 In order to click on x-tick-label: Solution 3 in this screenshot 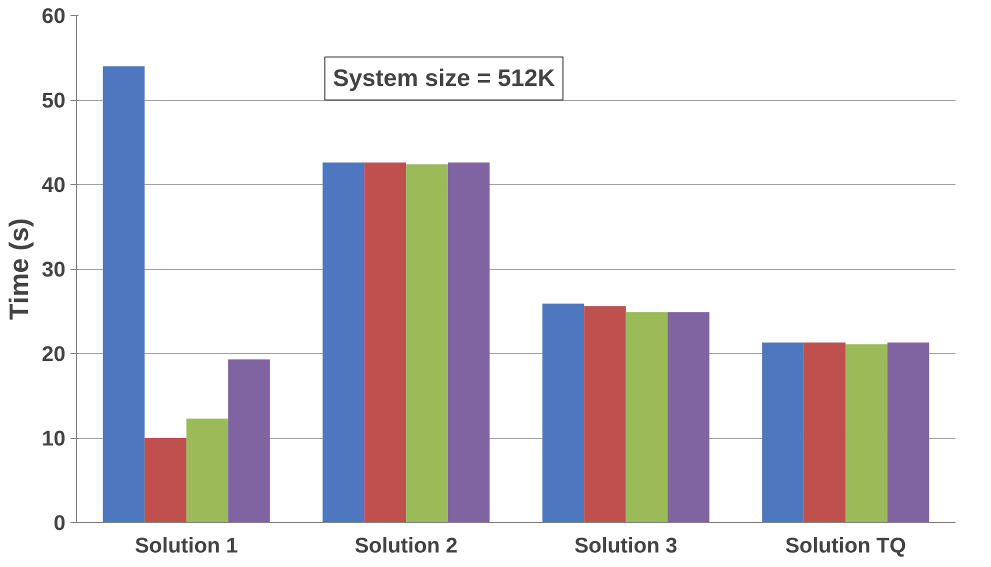, I will do `click(626, 546)`.